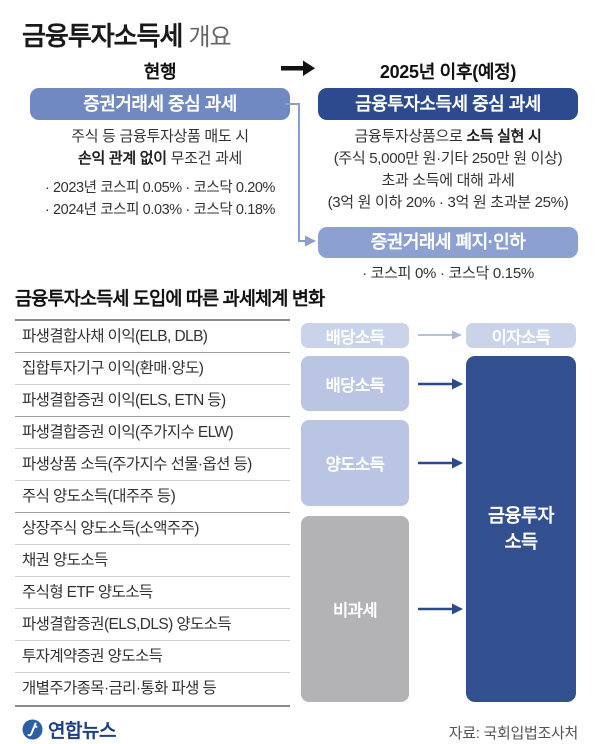  What do you see at coordinates (152, 433) in the screenshot?
I see `table-row: 파생결합증권 이익(주가지수 ELW)` at bounding box center [152, 433].